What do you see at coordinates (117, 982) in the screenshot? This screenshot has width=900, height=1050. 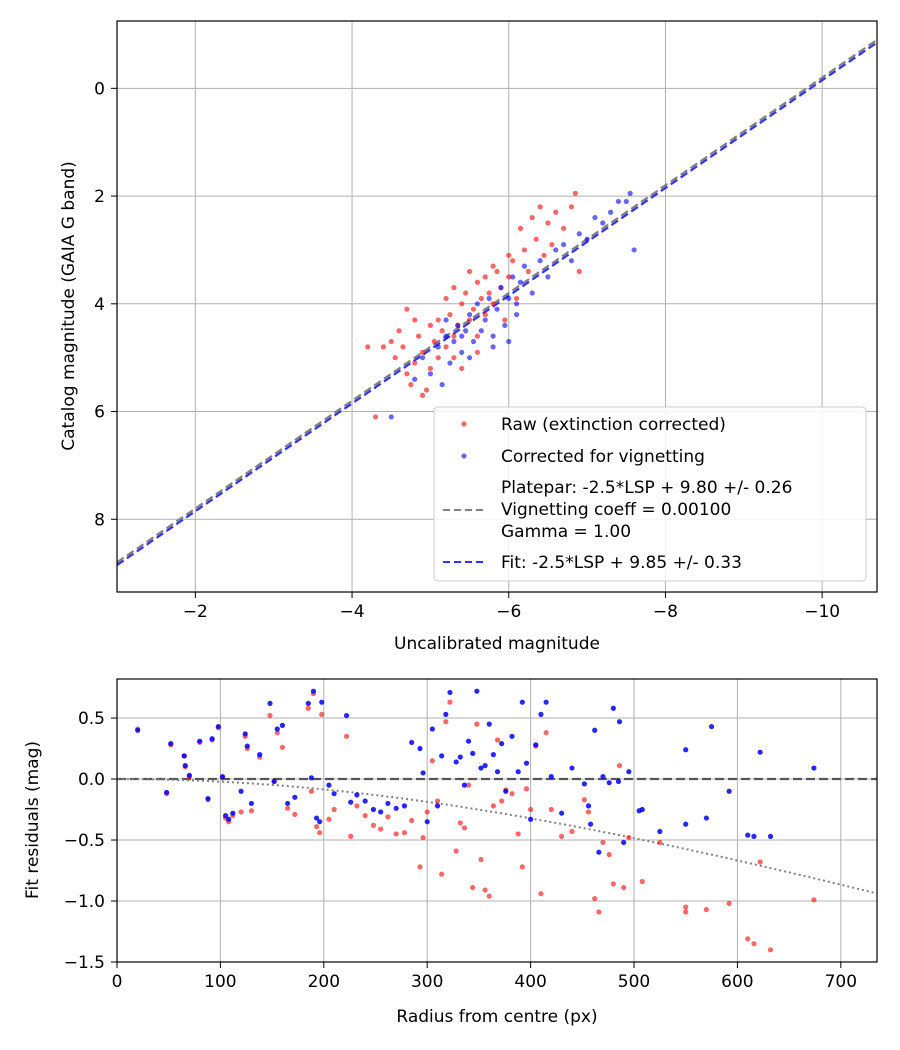 I see `bottom-x-tick-label: 0` at bounding box center [117, 982].